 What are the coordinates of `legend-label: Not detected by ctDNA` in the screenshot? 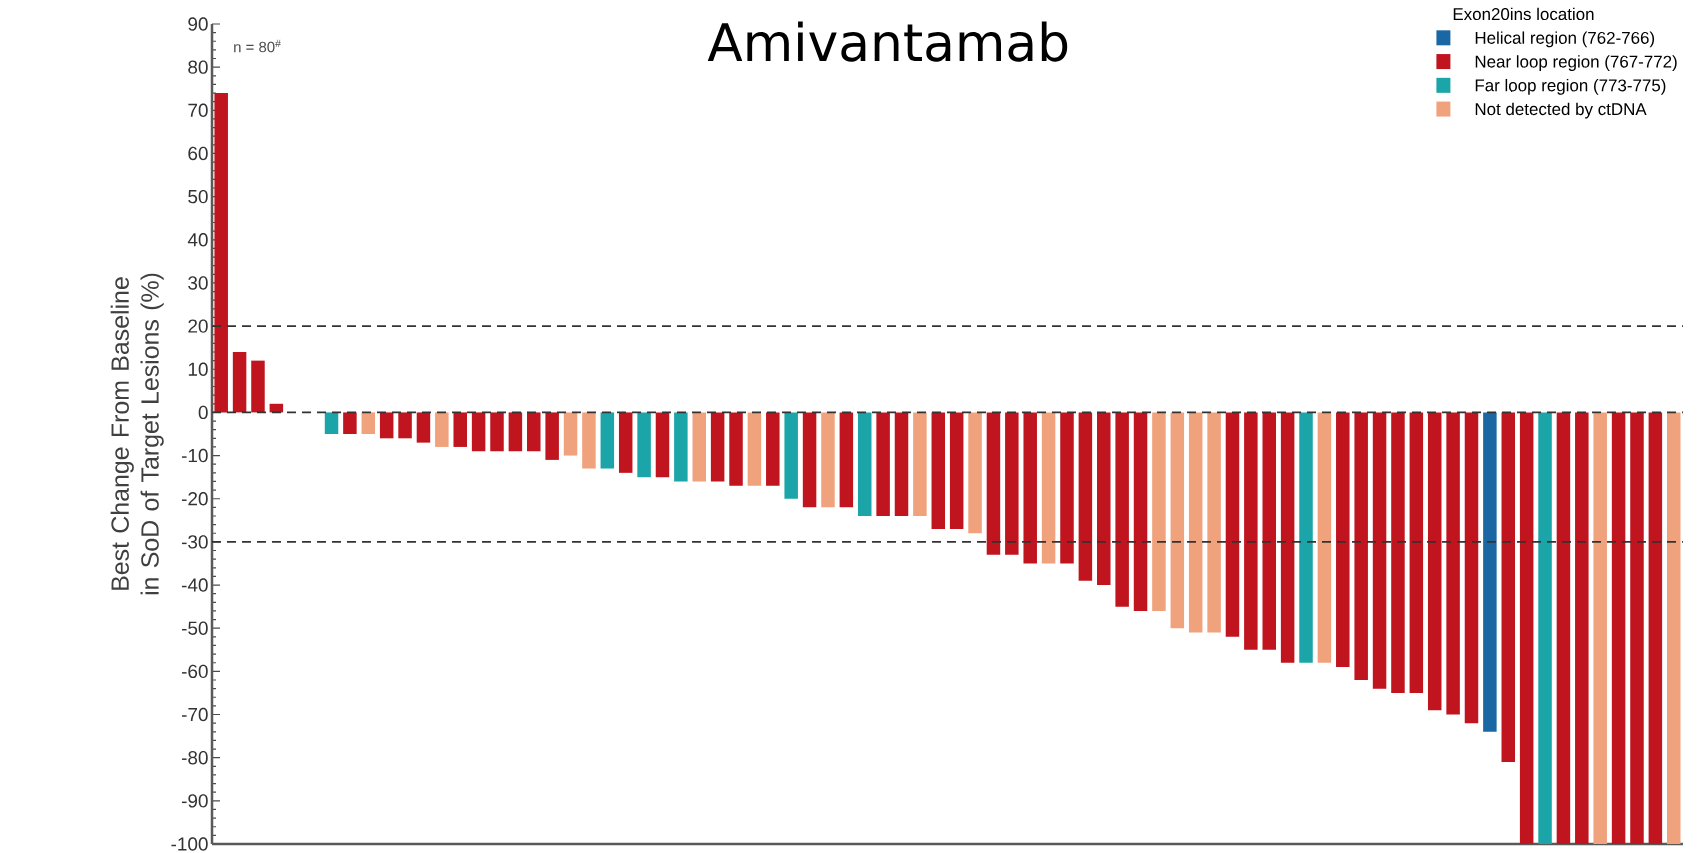 It's located at (1561, 110).